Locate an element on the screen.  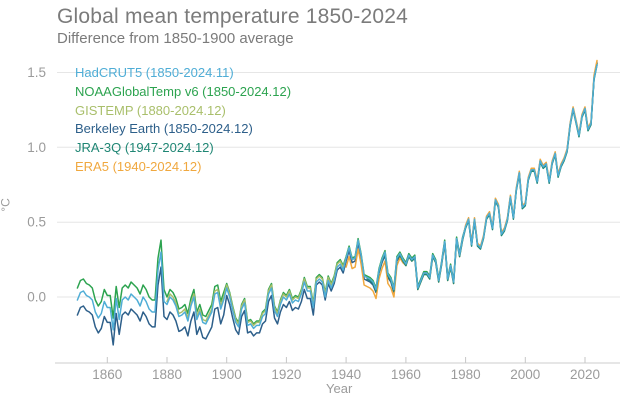
x-tick-label: 1860 is located at coordinates (107, 374).